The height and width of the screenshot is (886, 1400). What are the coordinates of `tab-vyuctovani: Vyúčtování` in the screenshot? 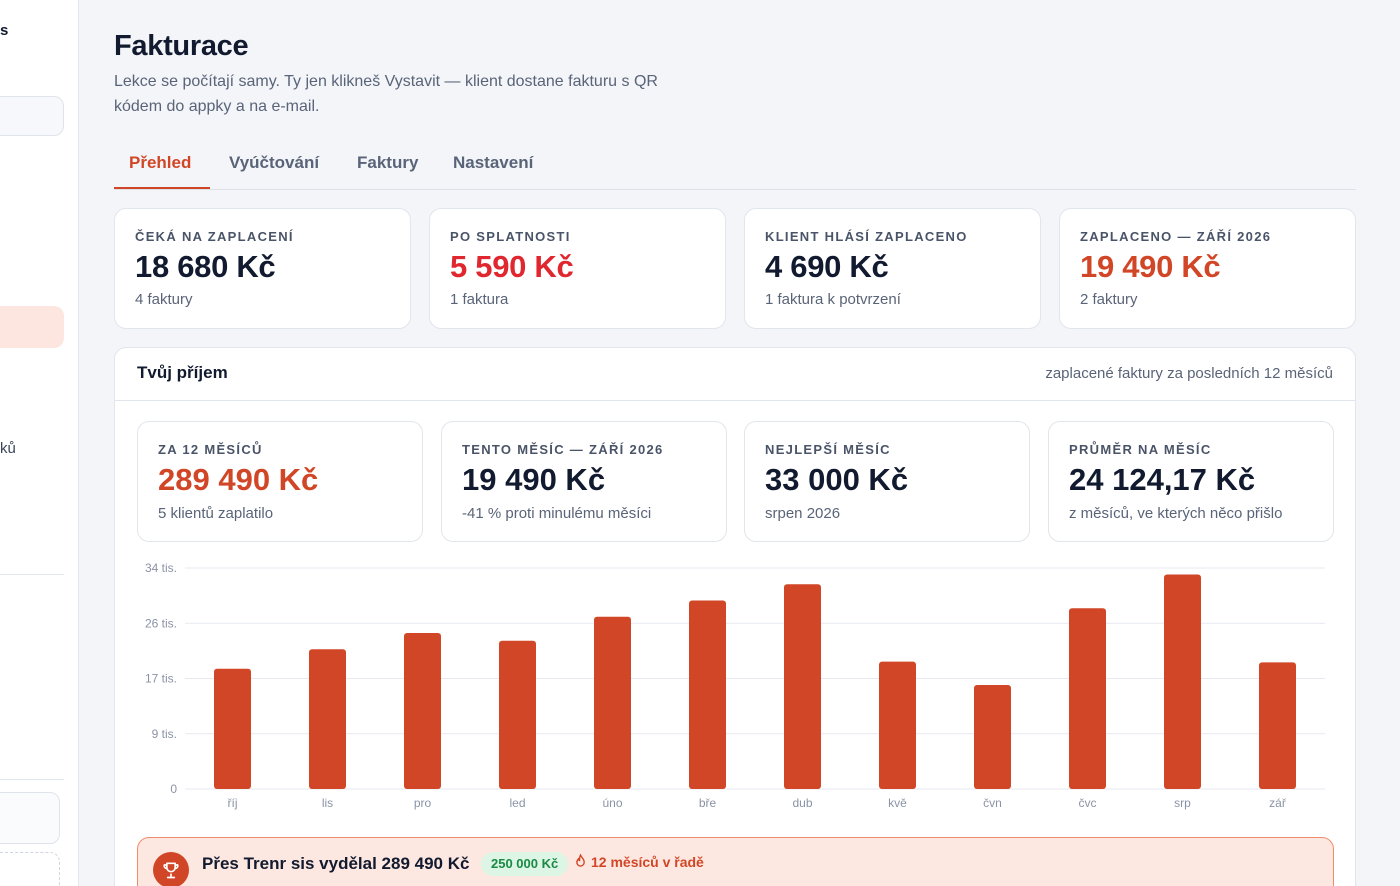 It's located at (274, 162).